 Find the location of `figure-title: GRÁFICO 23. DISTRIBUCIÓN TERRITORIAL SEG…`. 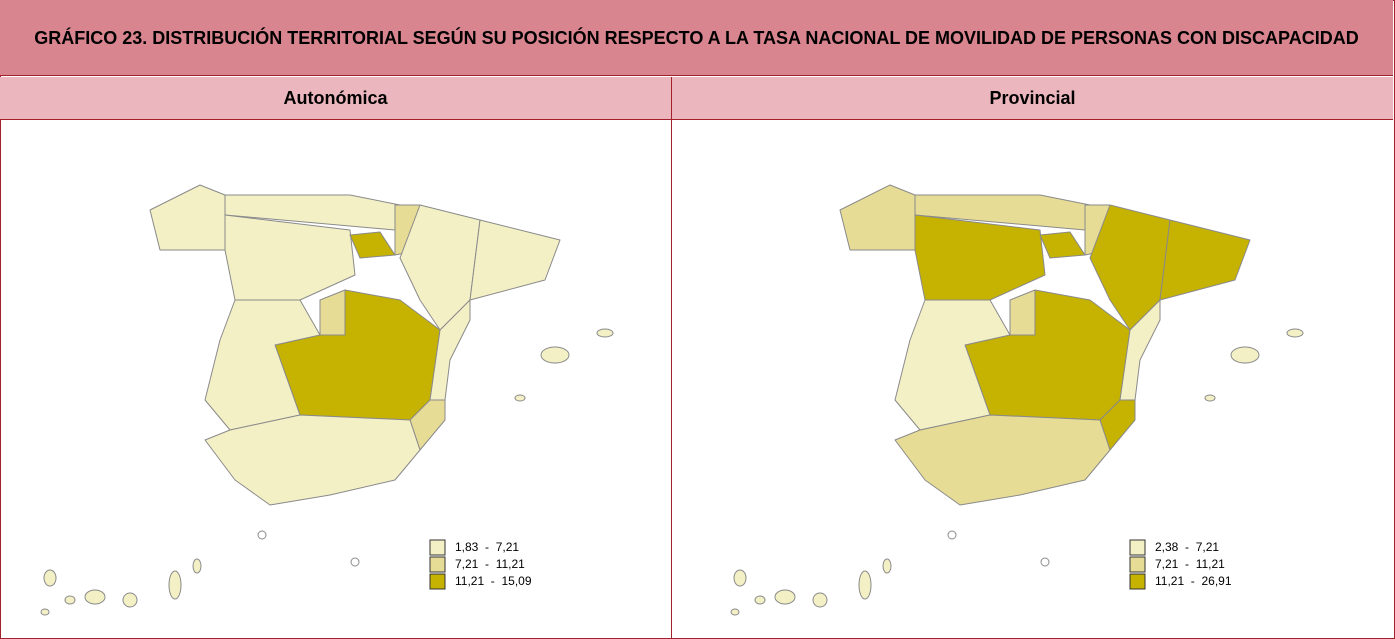

figure-title: GRÁFICO 23. DISTRIBUCIÓN TERRITORIAL SEG… is located at coordinates (696, 38).